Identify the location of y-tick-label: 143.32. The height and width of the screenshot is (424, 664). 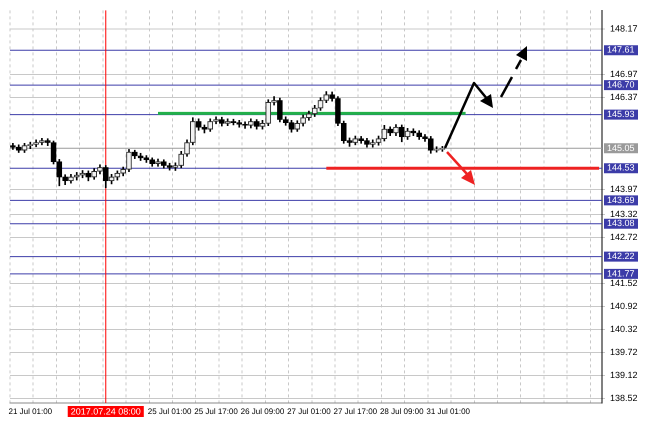
(624, 214).